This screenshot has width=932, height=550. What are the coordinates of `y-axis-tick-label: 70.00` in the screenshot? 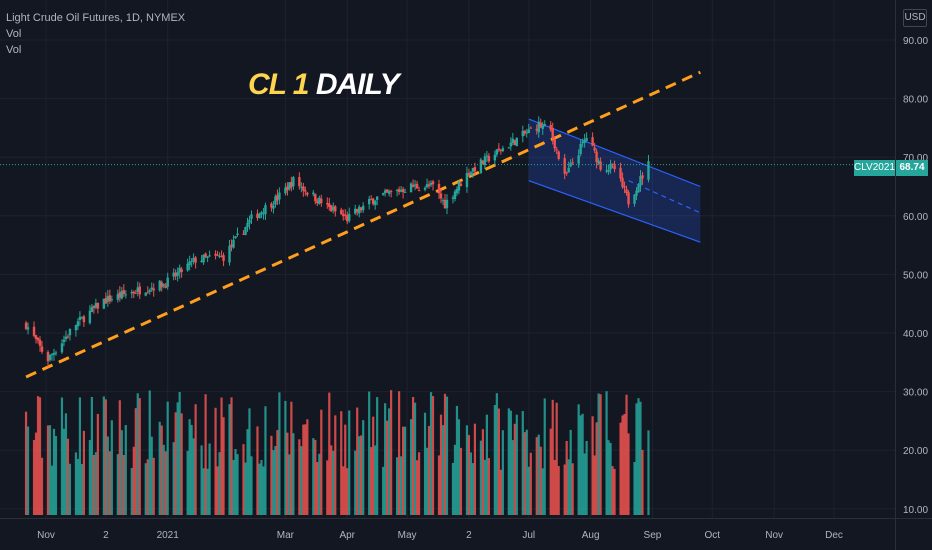 It's located at (915, 158).